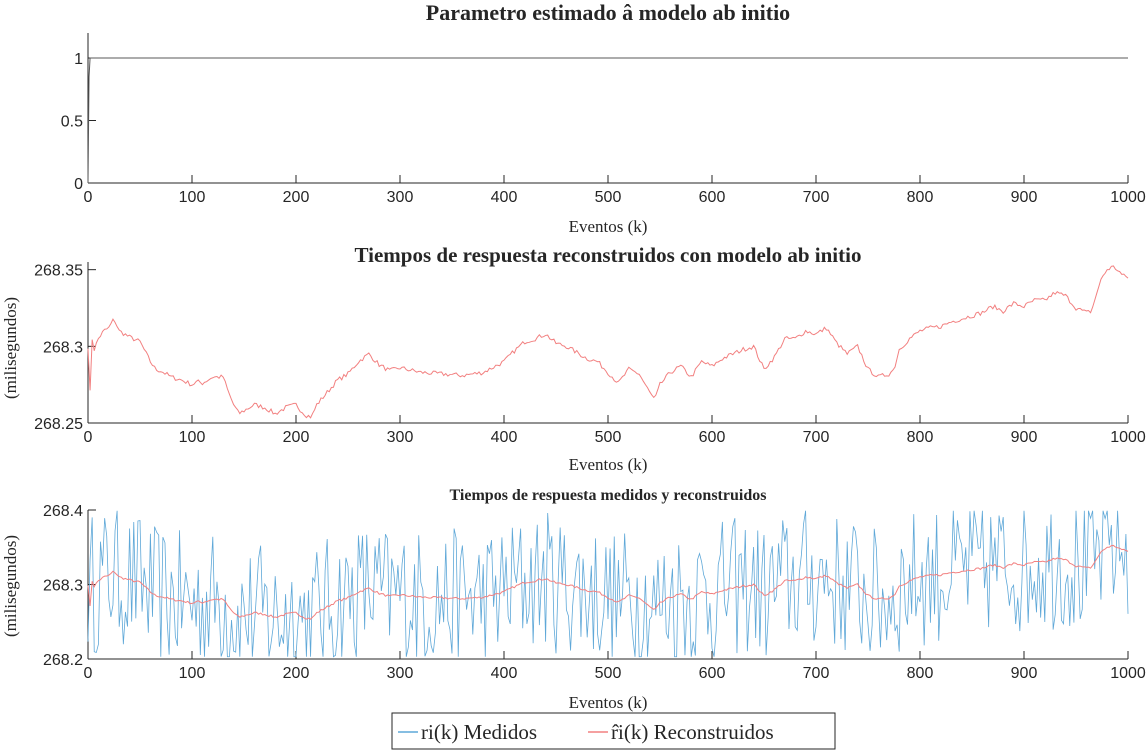  Describe the element at coordinates (692, 732) in the screenshot. I see `legend-label-reconstructed: r̂i(k) Reconstruidos` at that location.